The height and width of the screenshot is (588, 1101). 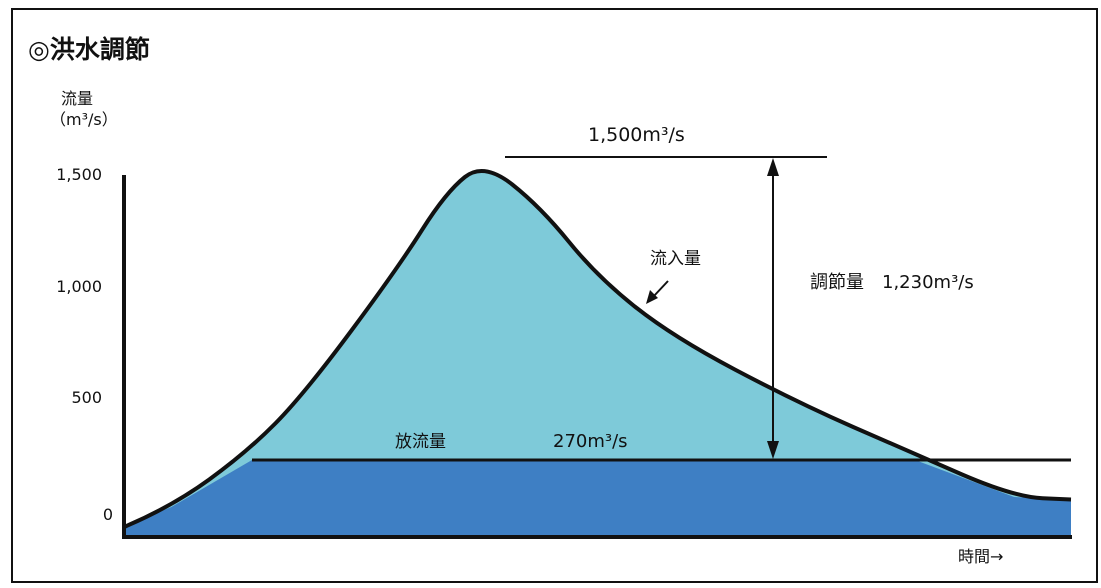 I want to click on y-axis-unit: （m³/s）, so click(x=84, y=119).